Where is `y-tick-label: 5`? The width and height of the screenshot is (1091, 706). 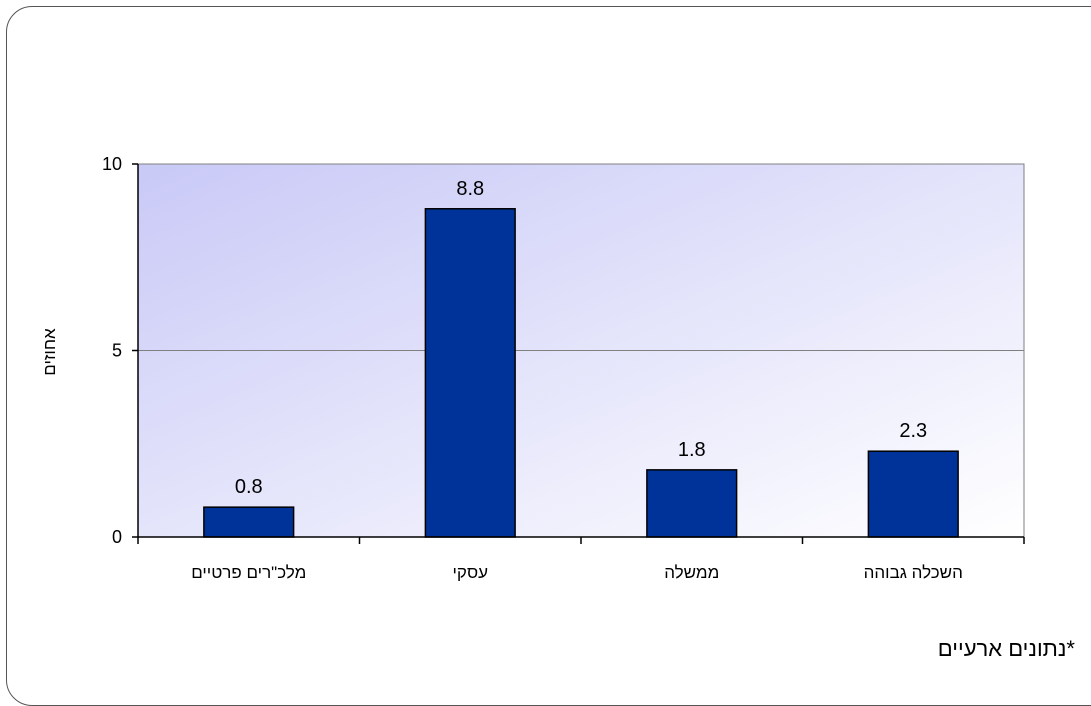 y-tick-label: 5 is located at coordinates (117, 351).